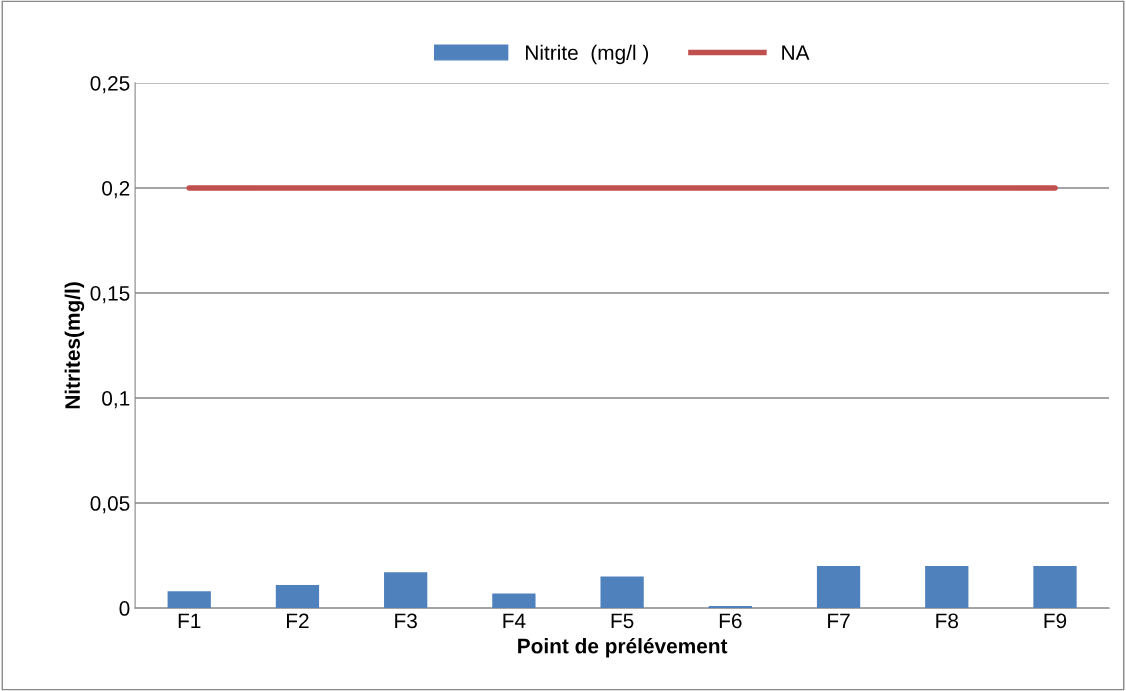 The height and width of the screenshot is (691, 1126). Describe the element at coordinates (796, 52) in the screenshot. I see `legend-label: NA` at that location.